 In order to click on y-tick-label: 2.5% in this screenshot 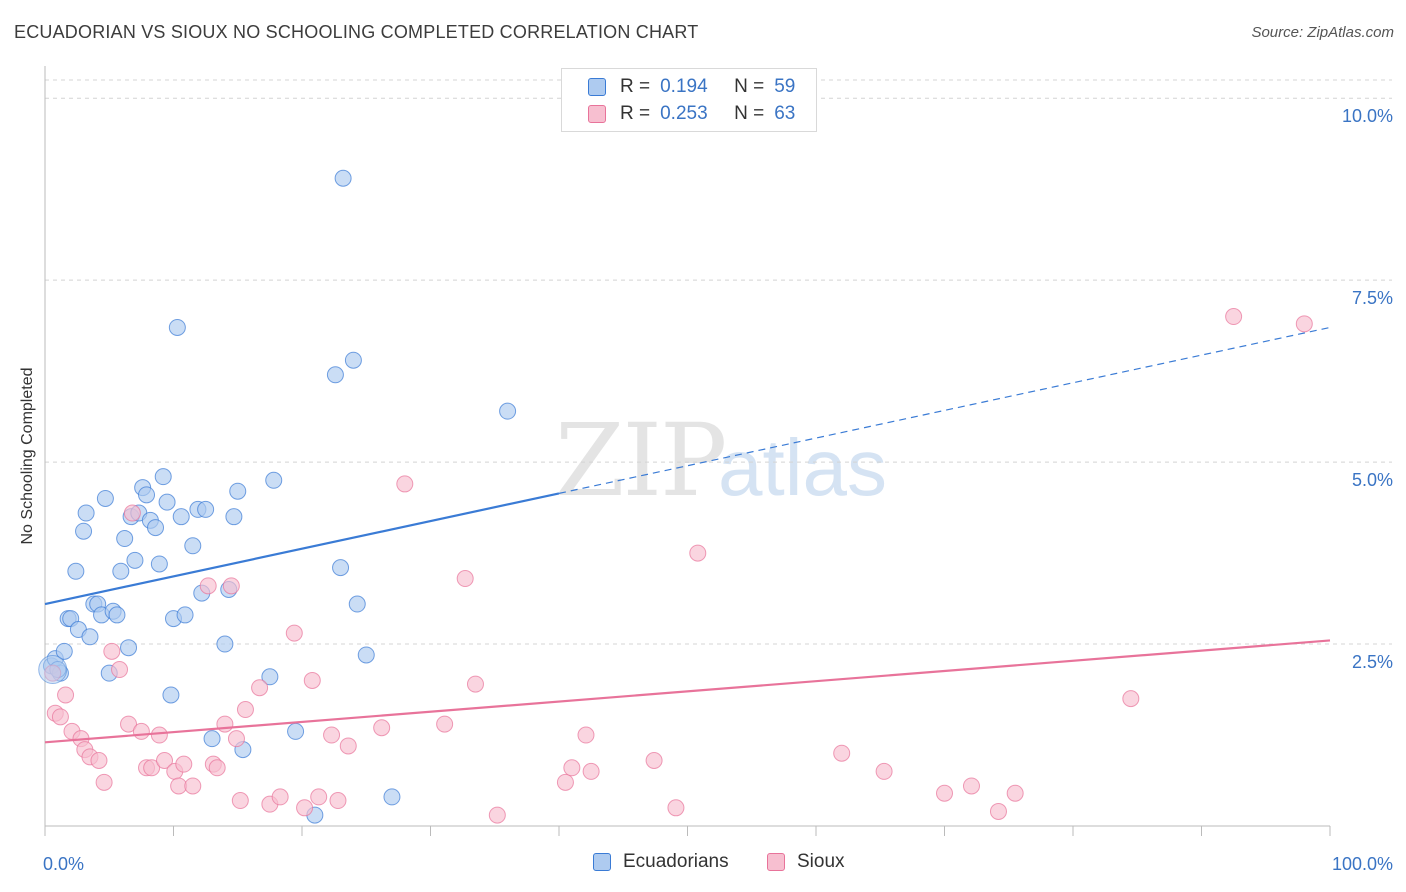, I will do `click(1372, 662)`.